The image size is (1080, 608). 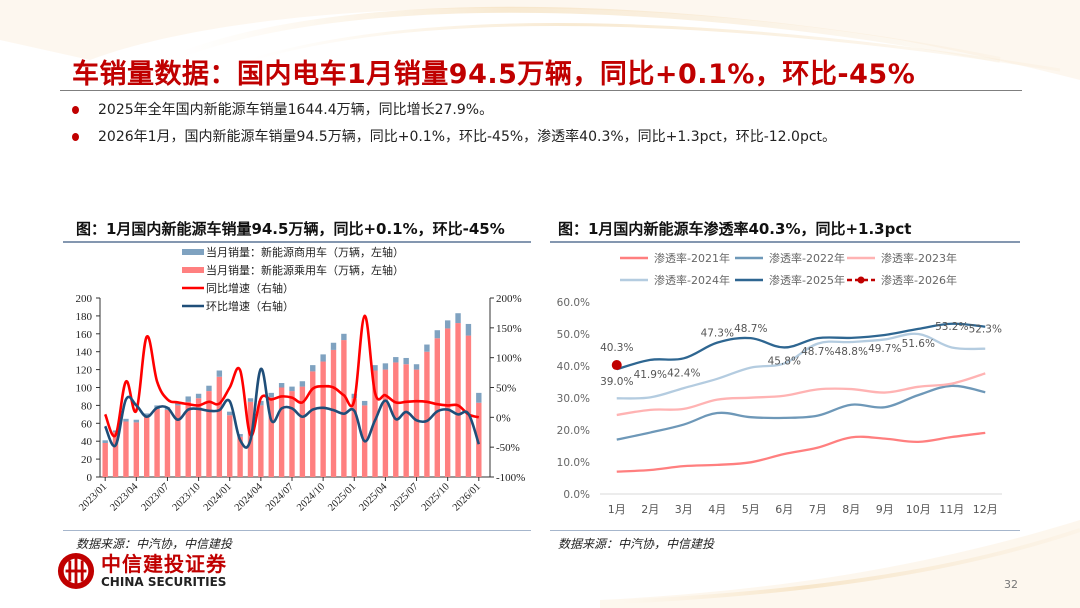 What do you see at coordinates (784, 361) in the screenshot?
I see `data-label-2025: 45.8%` at bounding box center [784, 361].